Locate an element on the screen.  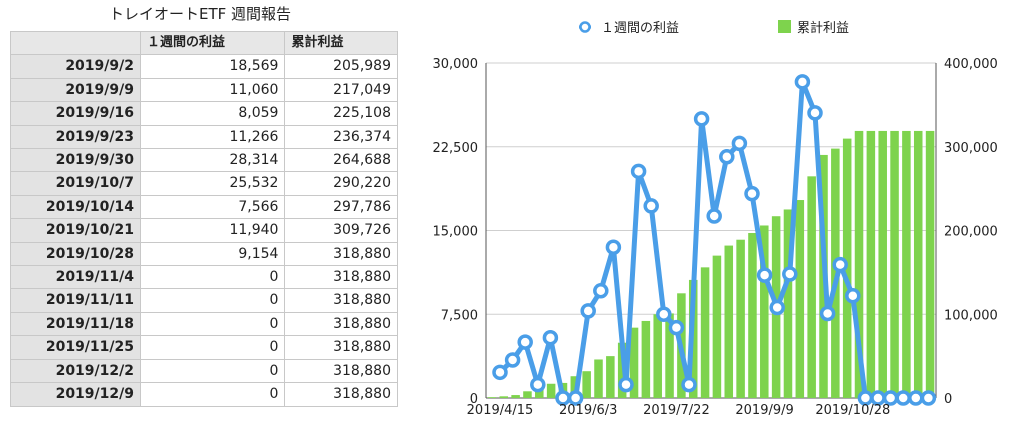
table-row: 2019/12/9 0 318,880 is located at coordinates (204, 394).